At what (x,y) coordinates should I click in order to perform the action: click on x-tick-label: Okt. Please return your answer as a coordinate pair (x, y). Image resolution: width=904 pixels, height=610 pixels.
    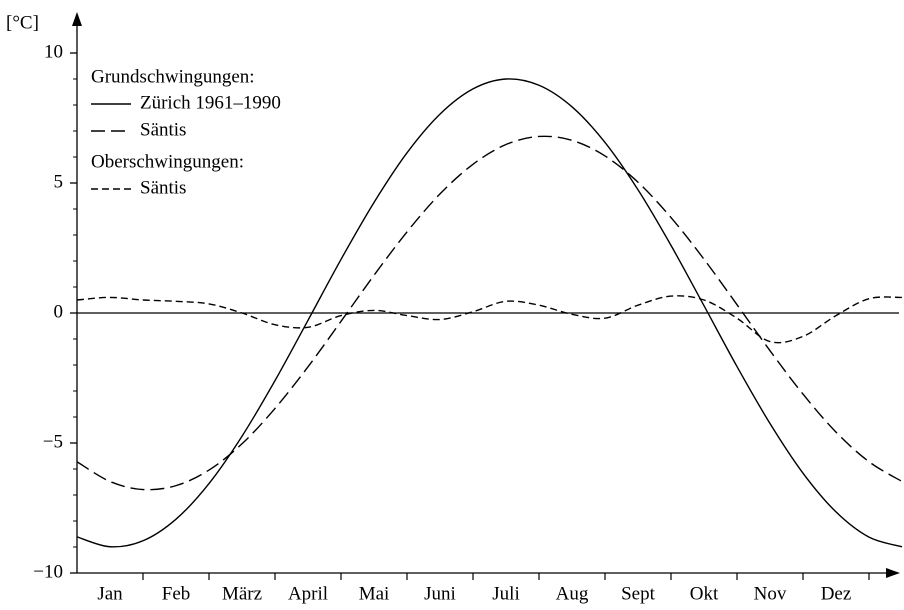
    Looking at the image, I should click on (704, 593).